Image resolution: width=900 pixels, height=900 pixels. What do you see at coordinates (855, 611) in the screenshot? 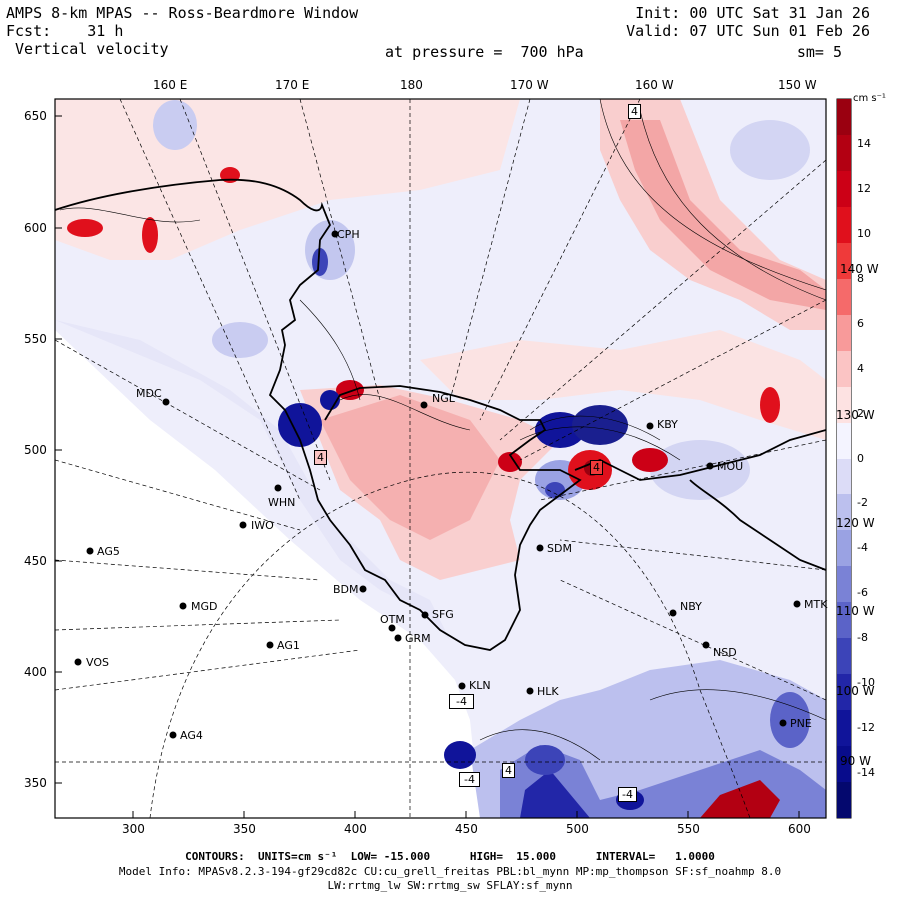
I see `lon-110w: 110 W` at bounding box center [855, 611].